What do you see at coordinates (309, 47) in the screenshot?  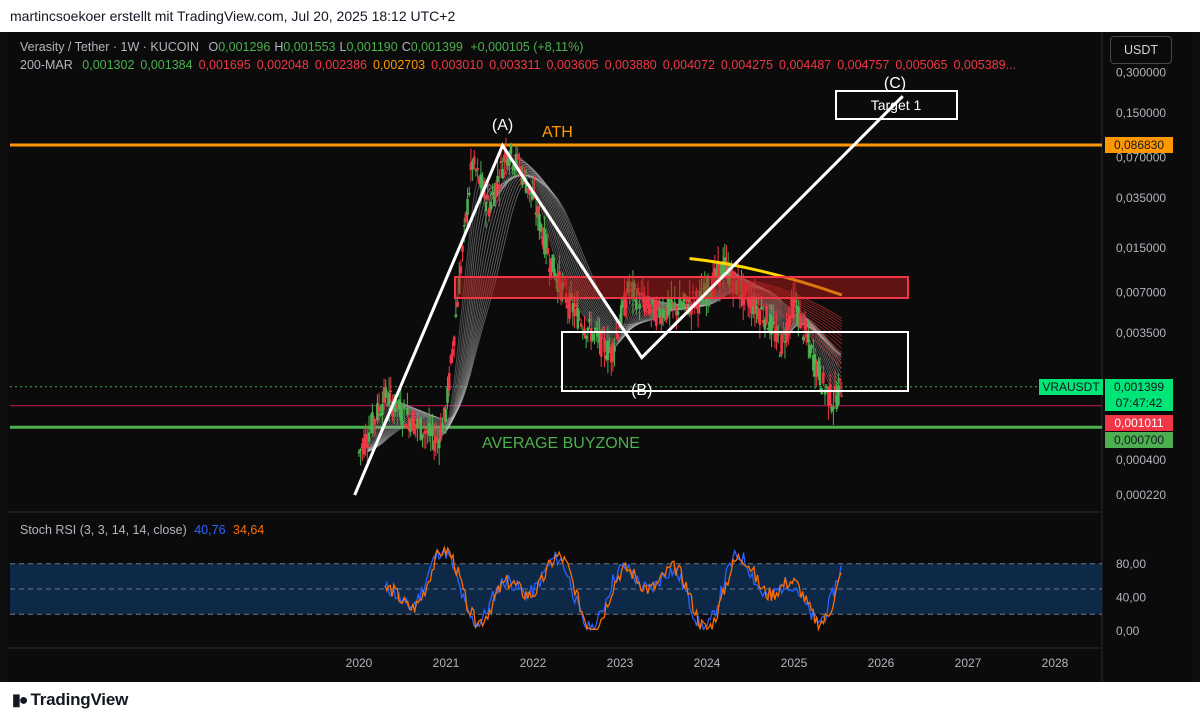 I see `ohlc-value: 0,001553` at bounding box center [309, 47].